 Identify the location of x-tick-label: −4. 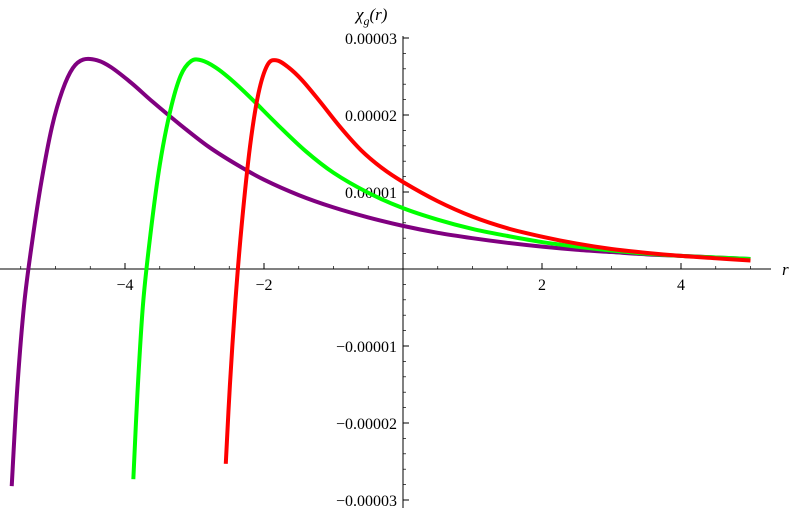
(124, 285).